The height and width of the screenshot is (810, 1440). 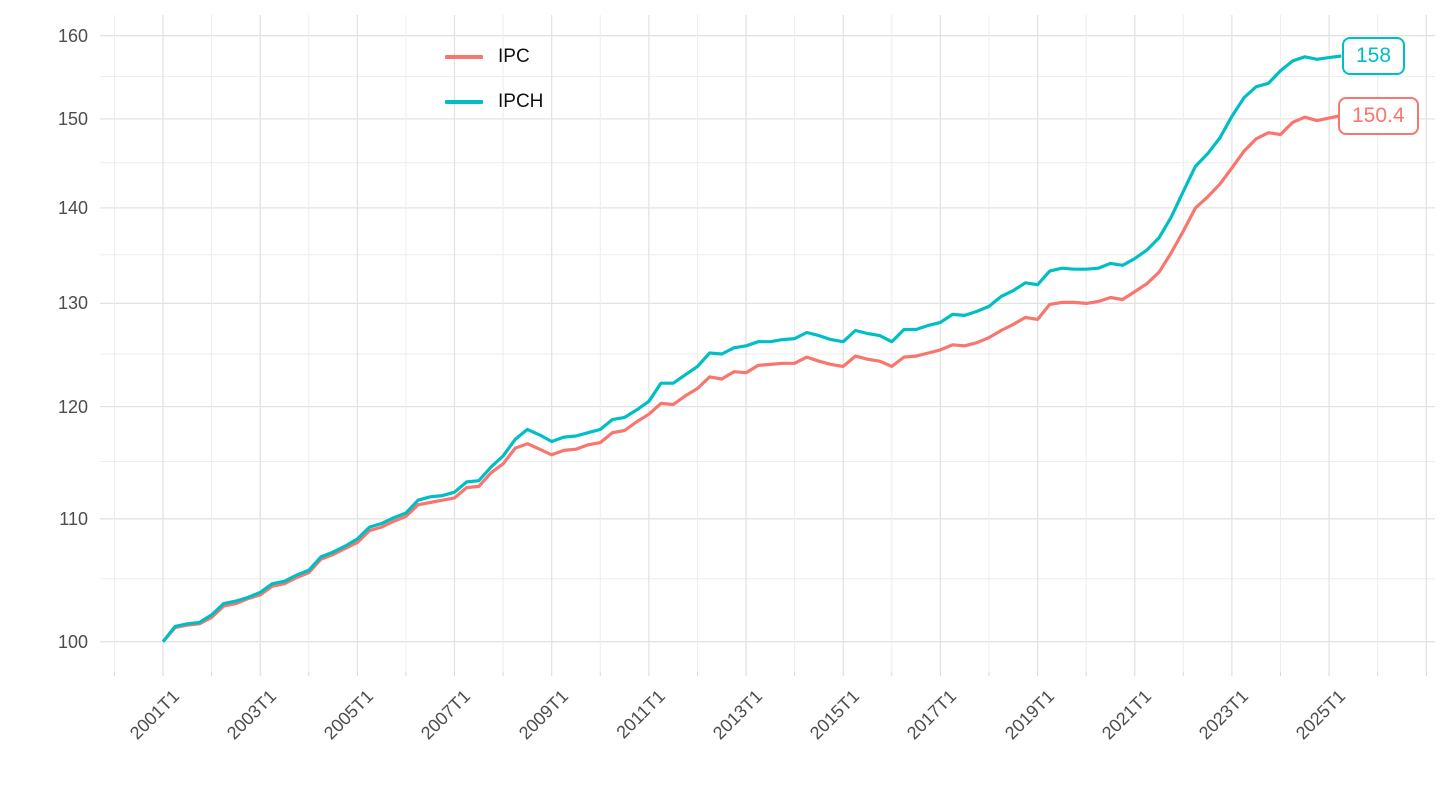 What do you see at coordinates (464, 57) in the screenshot?
I see `legend-swatch-ipc-line` at bounding box center [464, 57].